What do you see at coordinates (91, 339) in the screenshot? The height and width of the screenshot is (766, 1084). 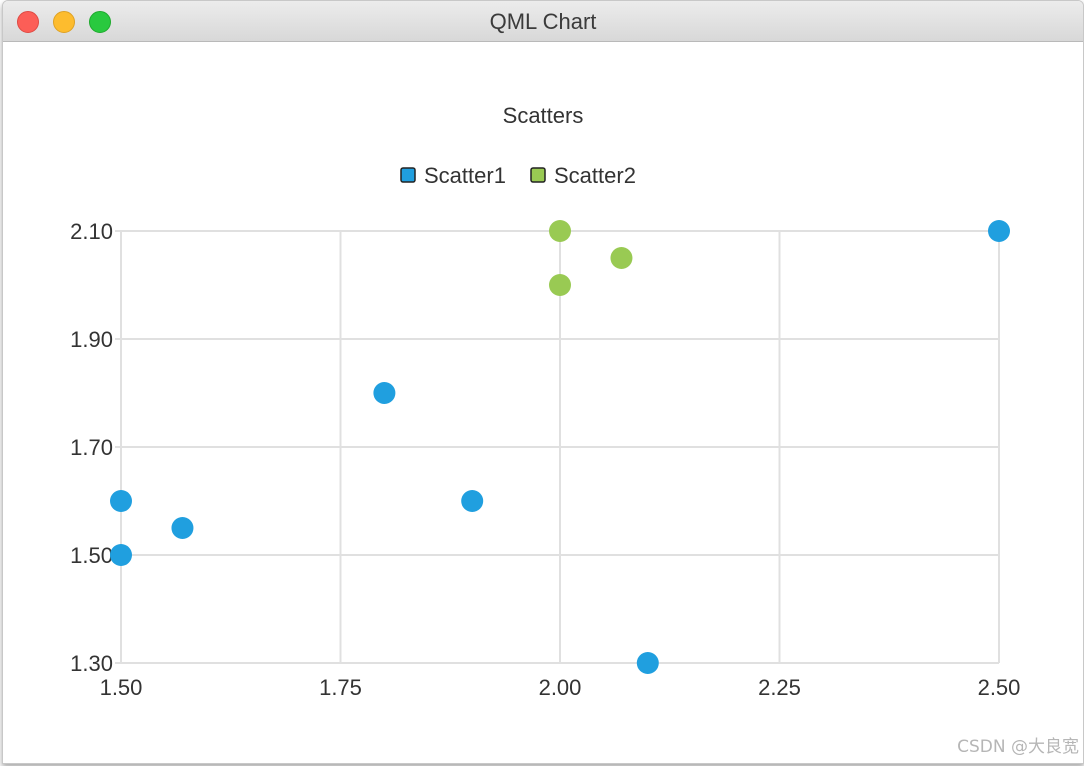 I see `y-tick-label: 1.90` at bounding box center [91, 339].